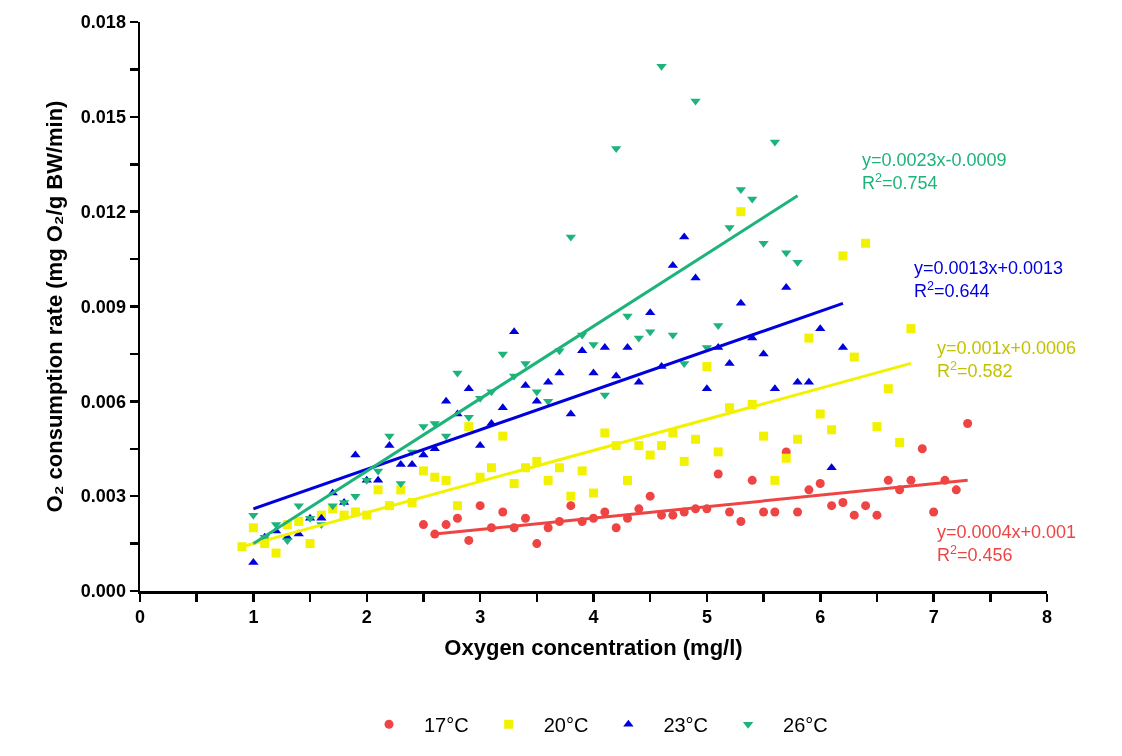 This screenshot has height=756, width=1122. I want to click on x-tick-label: 6, so click(820, 617).